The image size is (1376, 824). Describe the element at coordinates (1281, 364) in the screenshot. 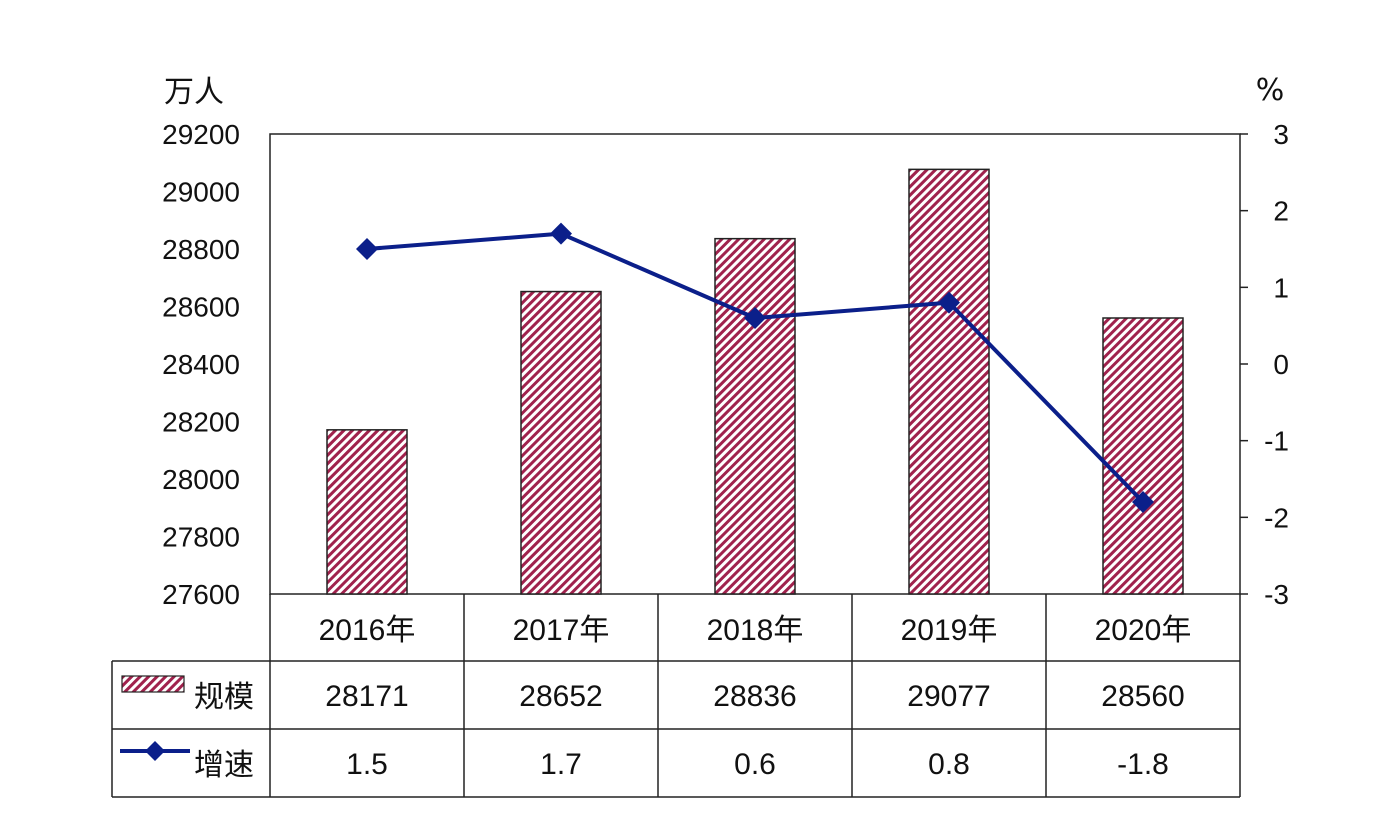

I see `right-tick-label: 0` at that location.